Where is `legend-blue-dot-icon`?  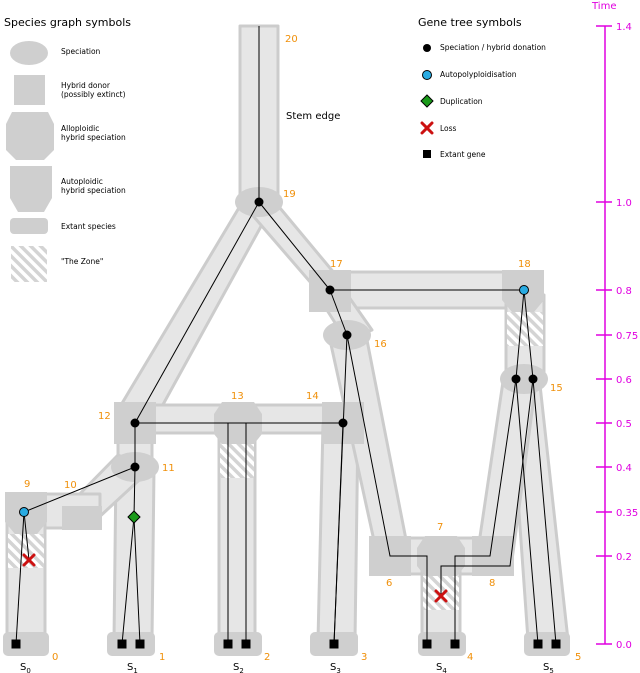 legend-blue-dot-icon is located at coordinates (427, 75).